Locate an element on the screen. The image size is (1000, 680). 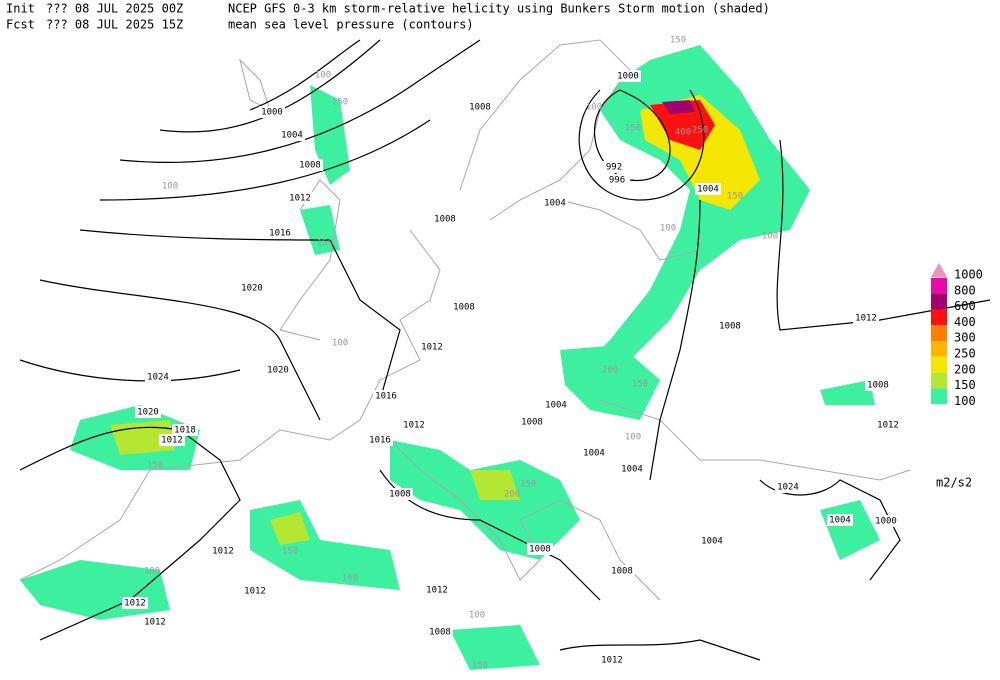
isobar-label: 1018 is located at coordinates (185, 431).